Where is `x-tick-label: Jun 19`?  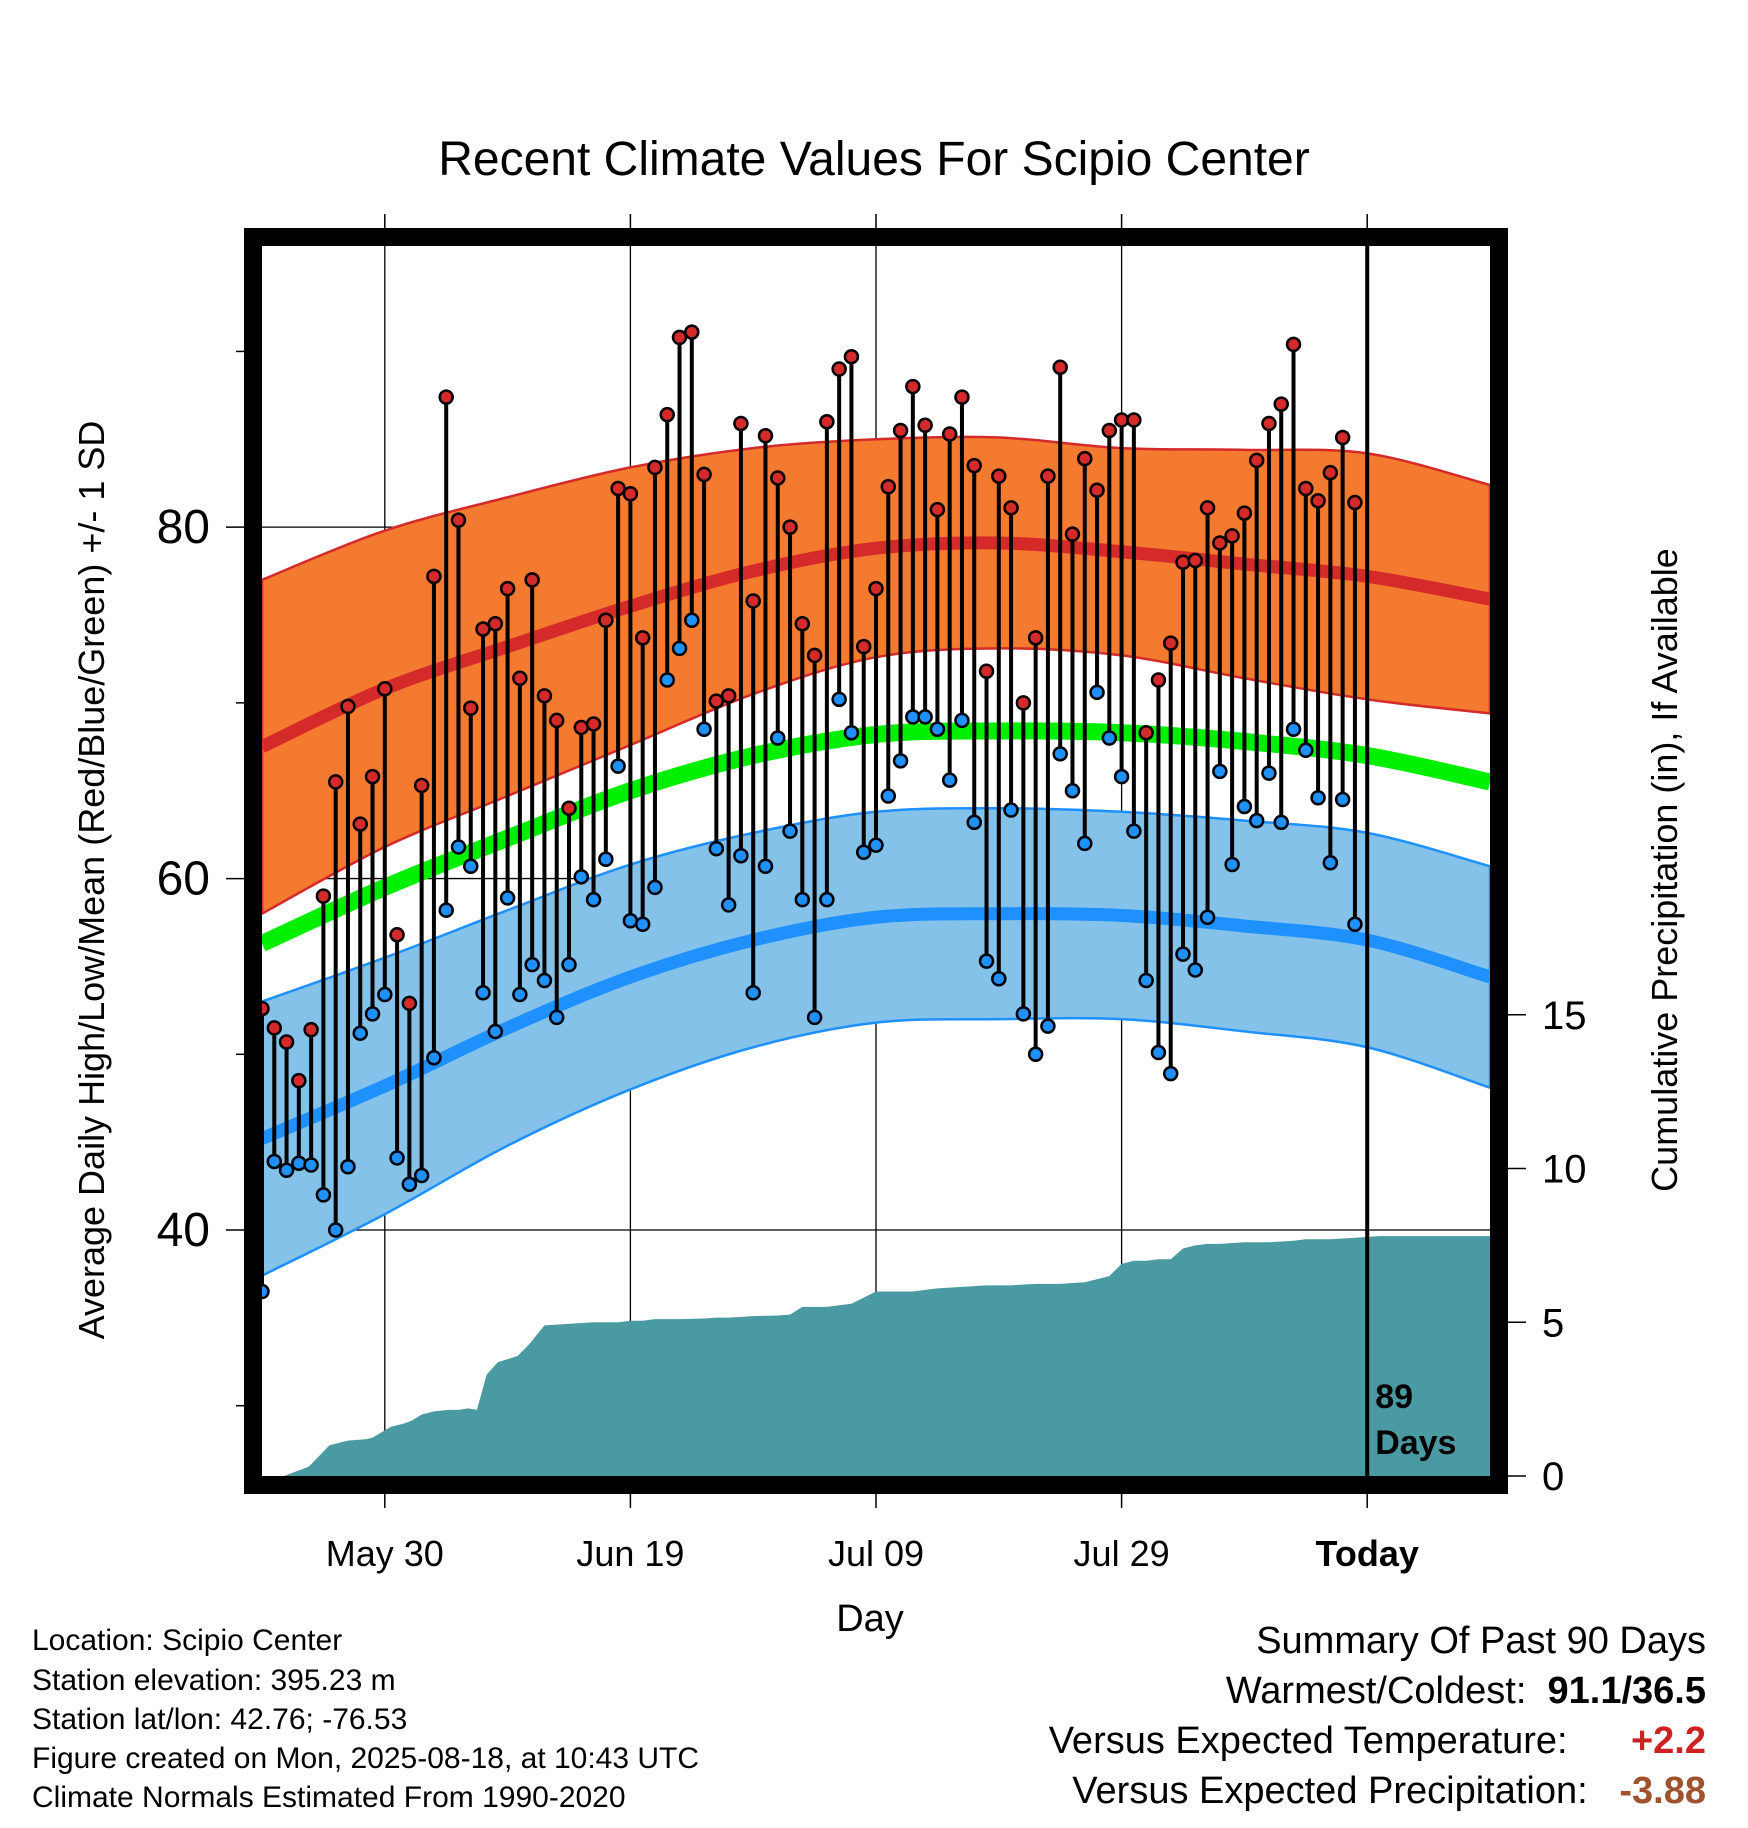 x-tick-label: Jun 19 is located at coordinates (630, 1553).